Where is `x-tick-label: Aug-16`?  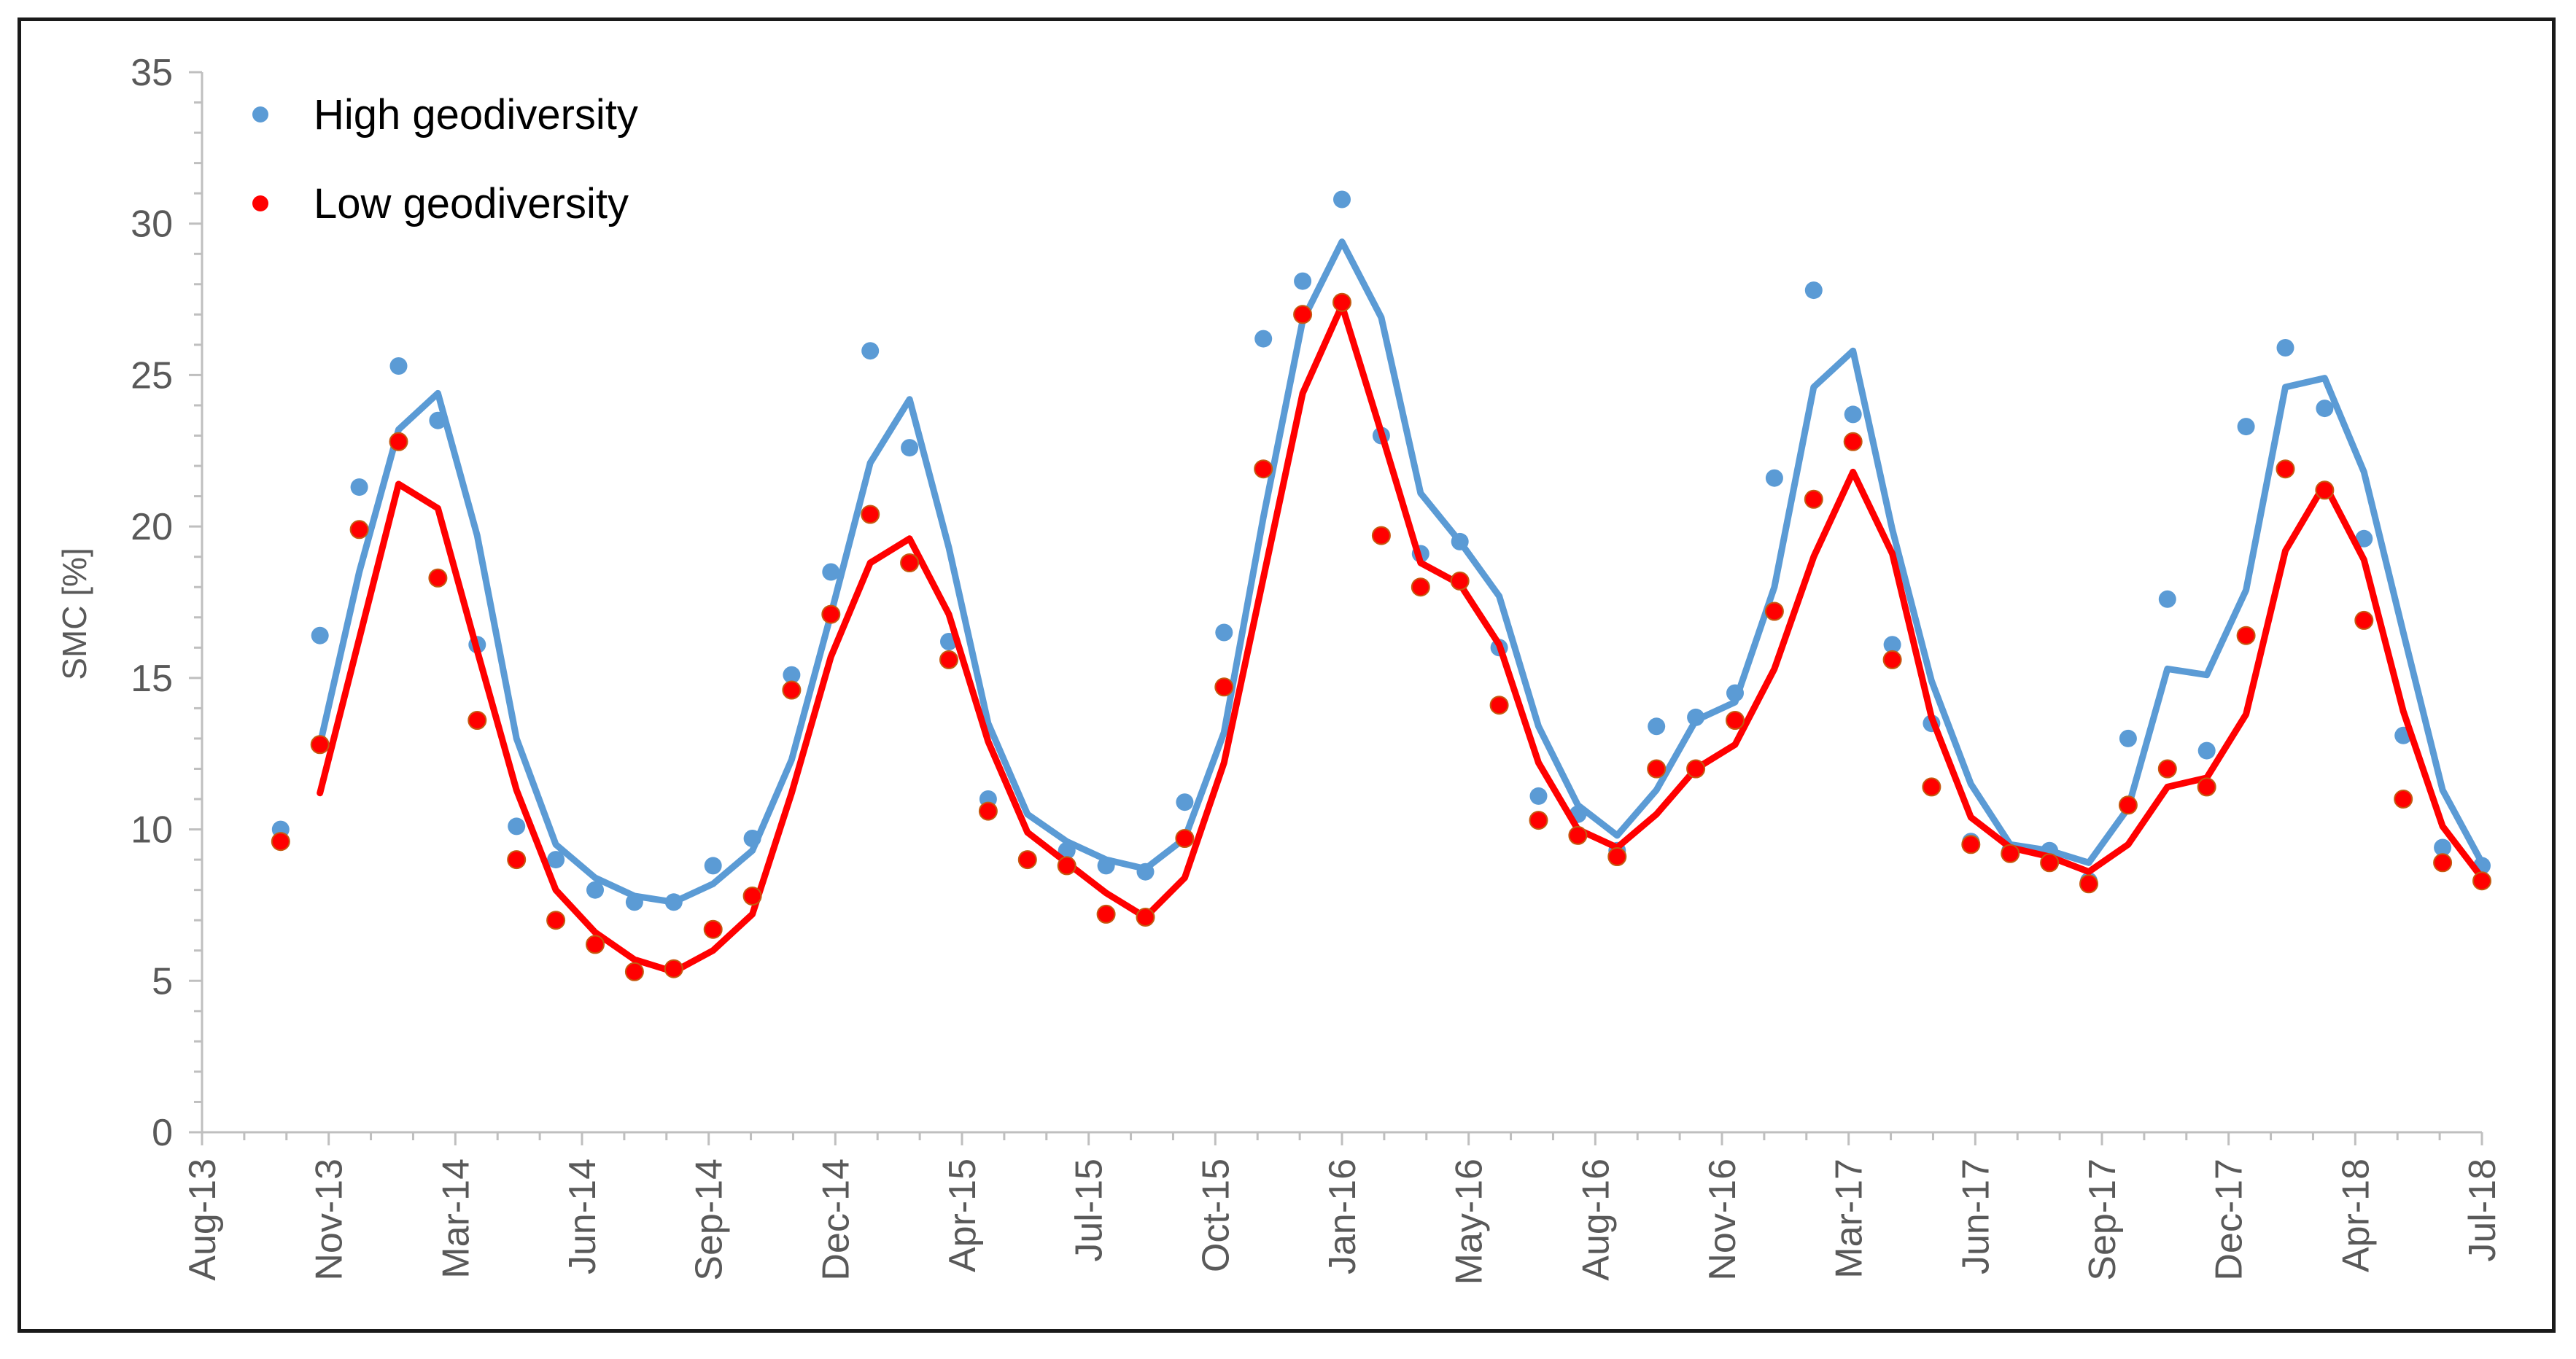 x-tick-label: Aug-16 is located at coordinates (1596, 1220).